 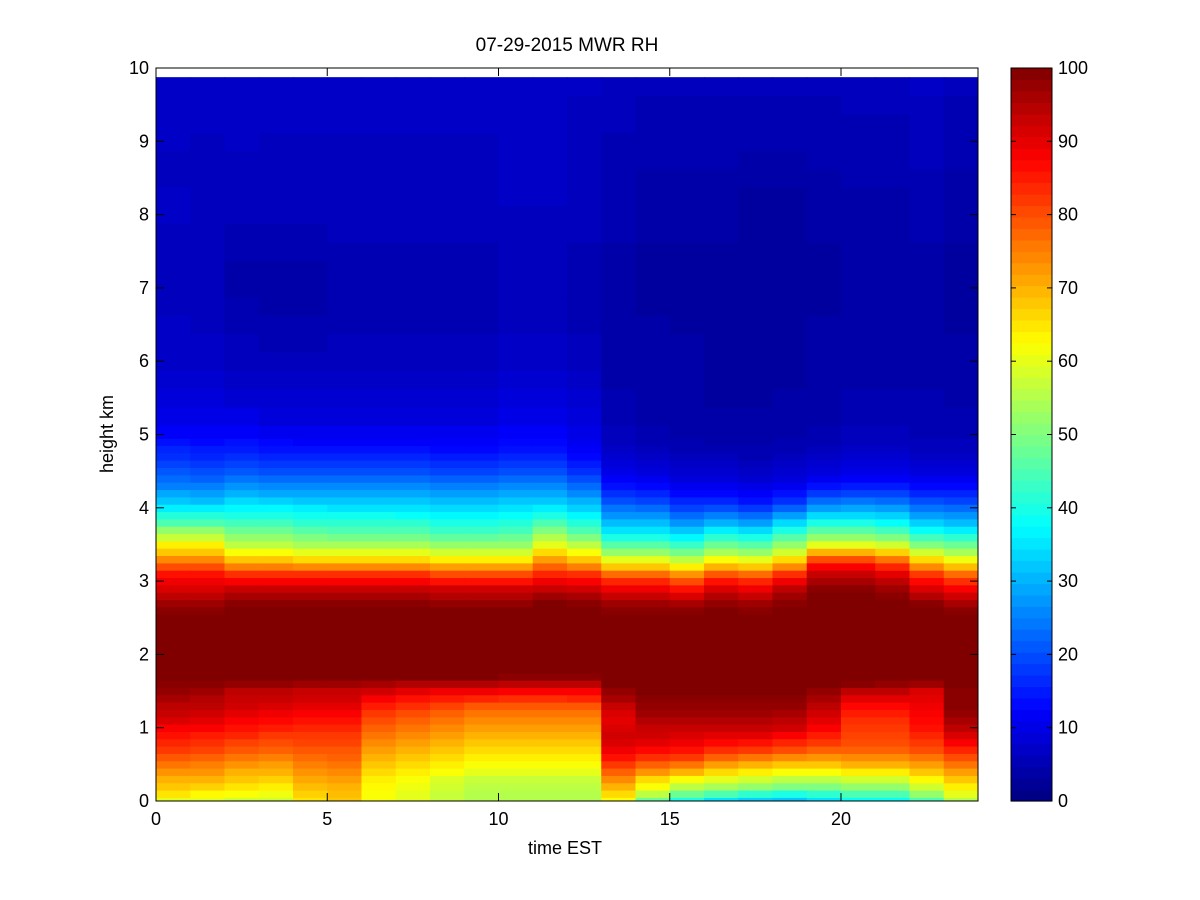 What do you see at coordinates (567, 45) in the screenshot?
I see `chart-title: 07-29-2015 MWR RH` at bounding box center [567, 45].